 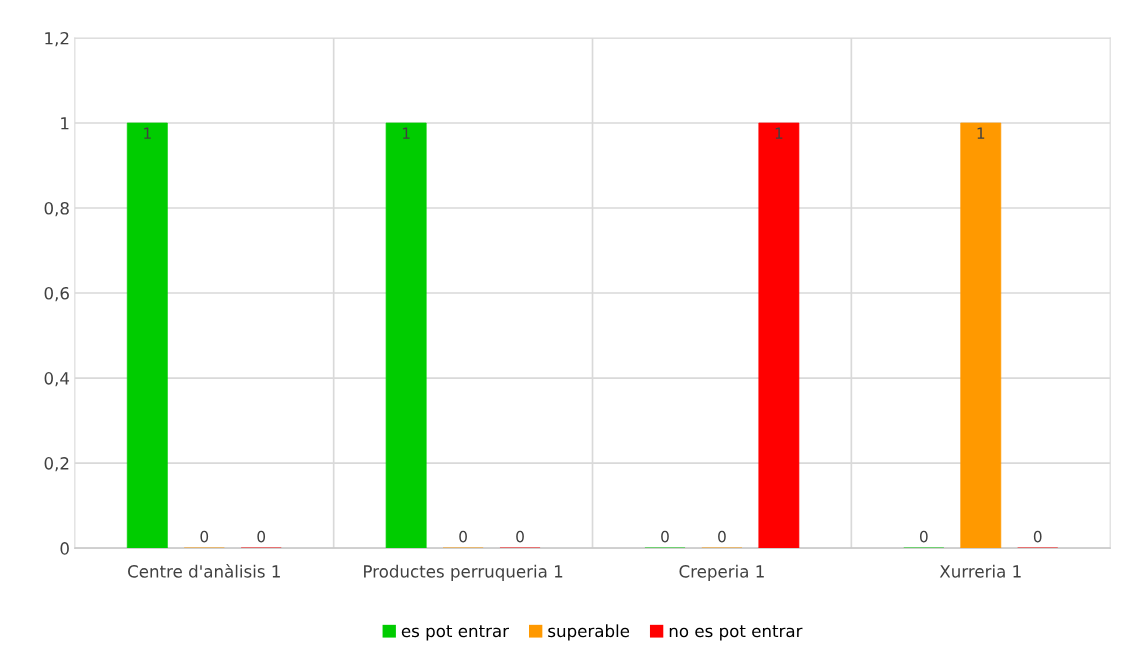 I want to click on x-tick-label: Creperia 1, so click(x=721, y=572).